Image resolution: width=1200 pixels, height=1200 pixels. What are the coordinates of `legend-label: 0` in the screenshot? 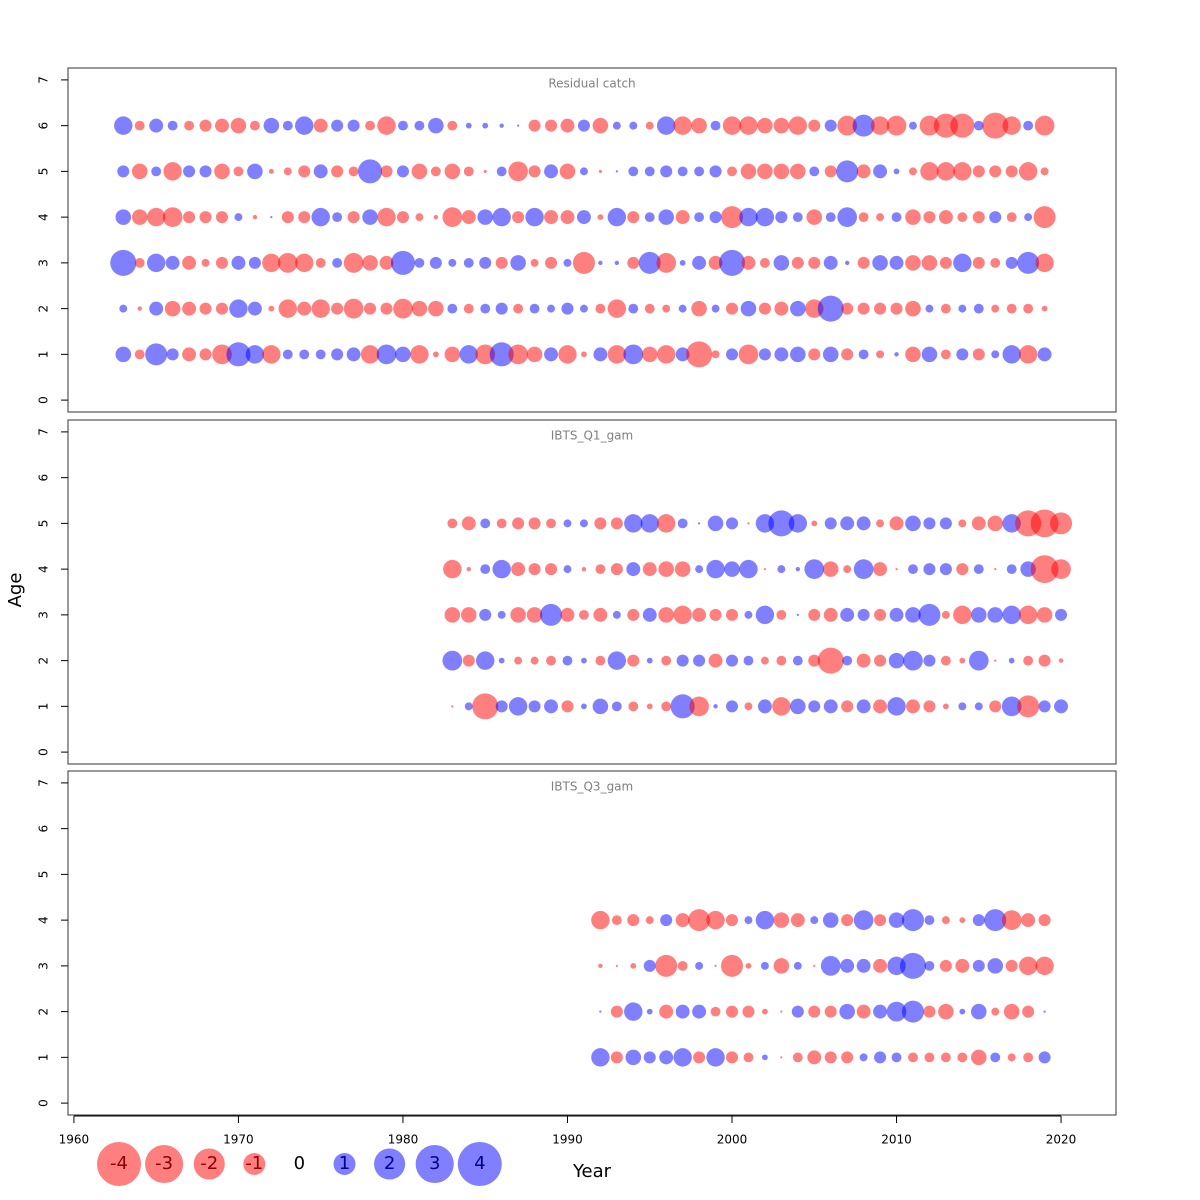 It's located at (299, 1163).